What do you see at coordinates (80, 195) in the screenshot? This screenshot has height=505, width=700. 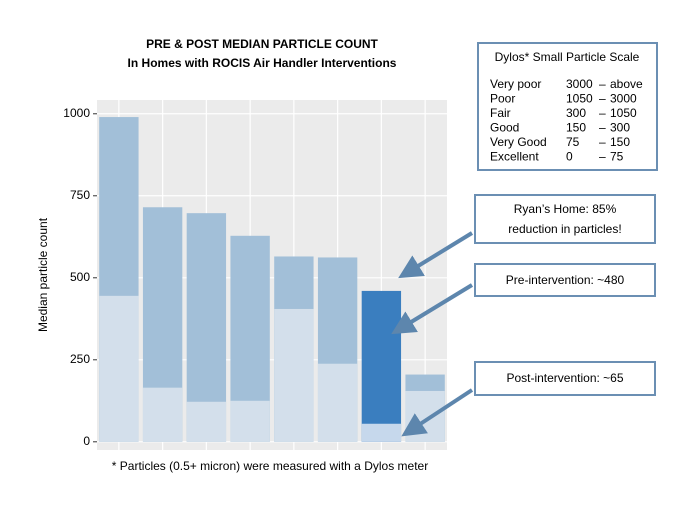 I see `y-tick-label: 750` at bounding box center [80, 195].